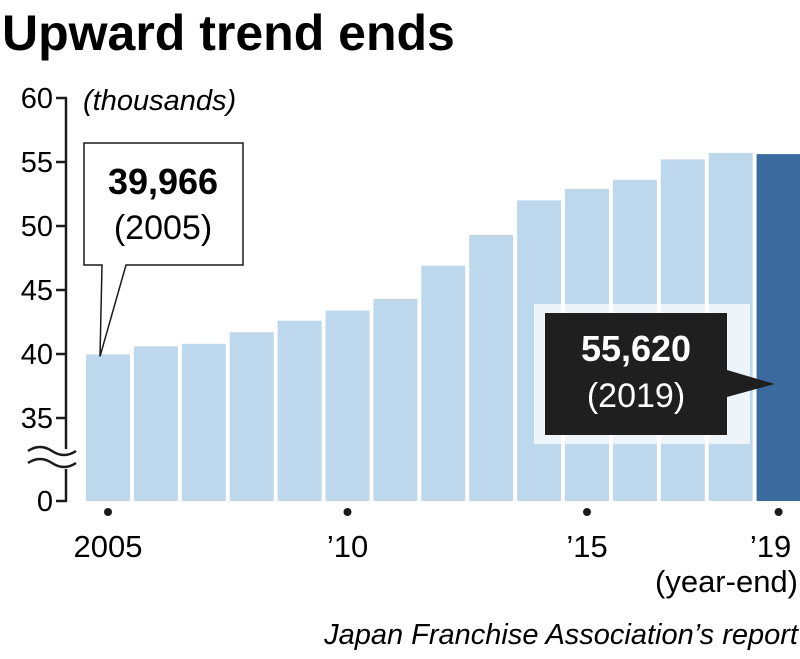 This screenshot has height=659, width=800. Describe the element at coordinates (52, 451) in the screenshot. I see `axis-break-mark-top` at that location.